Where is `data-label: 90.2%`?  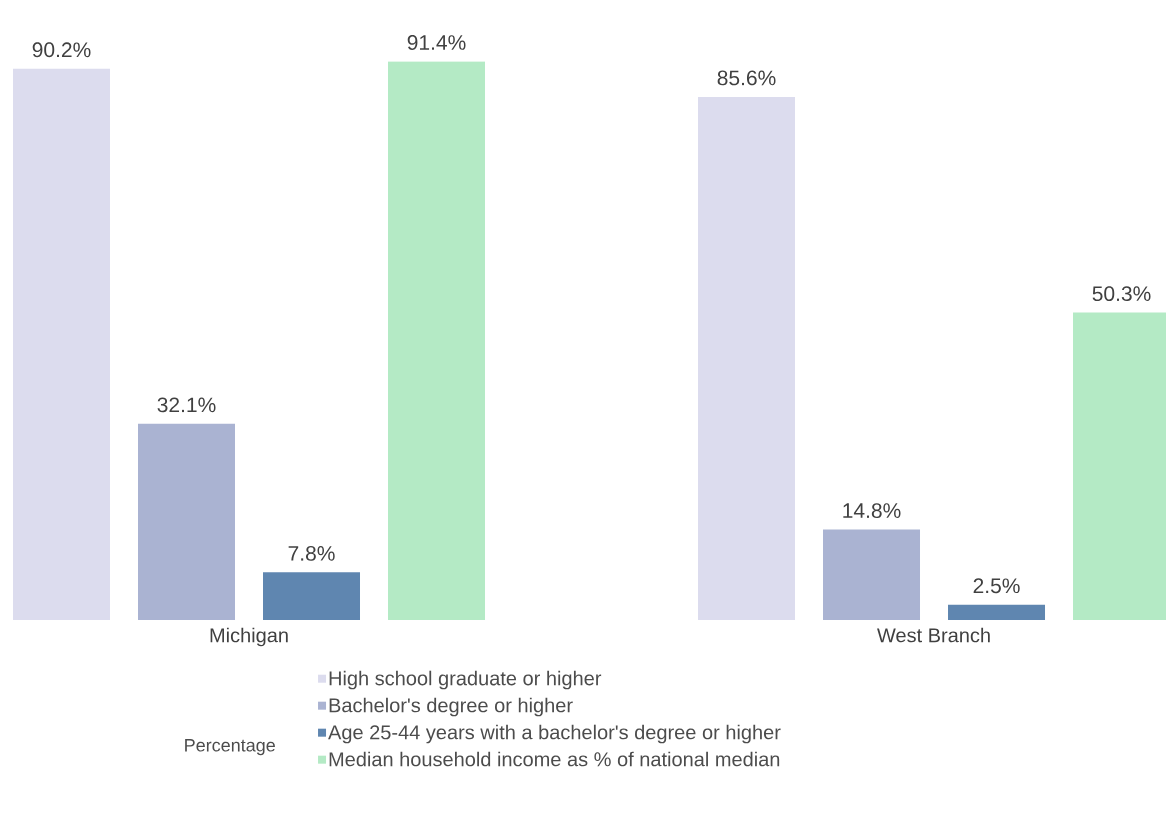
data-label: 90.2% is located at coordinates (61, 50).